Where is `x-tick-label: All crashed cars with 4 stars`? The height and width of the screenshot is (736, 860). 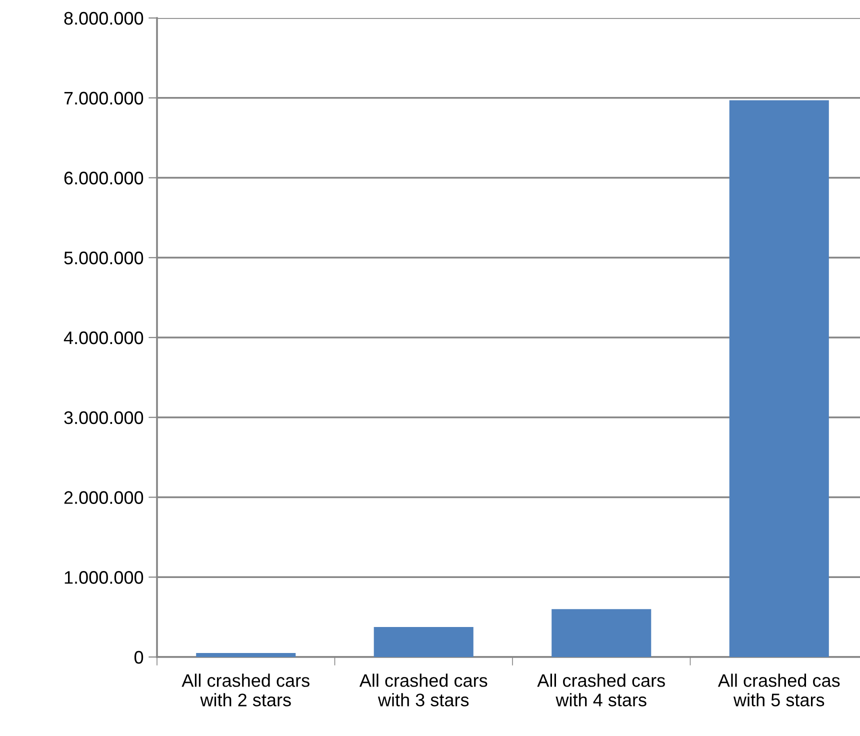
x-tick-label: All crashed cars with 4 stars is located at coordinates (601, 690).